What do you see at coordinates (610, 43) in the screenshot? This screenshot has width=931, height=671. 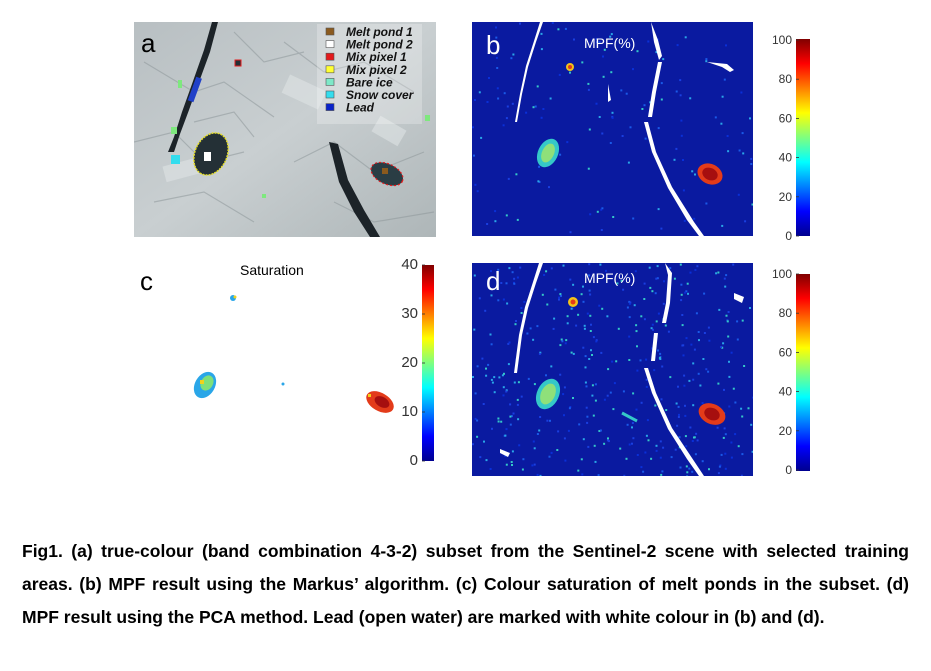 I see `panel-b-title: MPF(%)` at bounding box center [610, 43].